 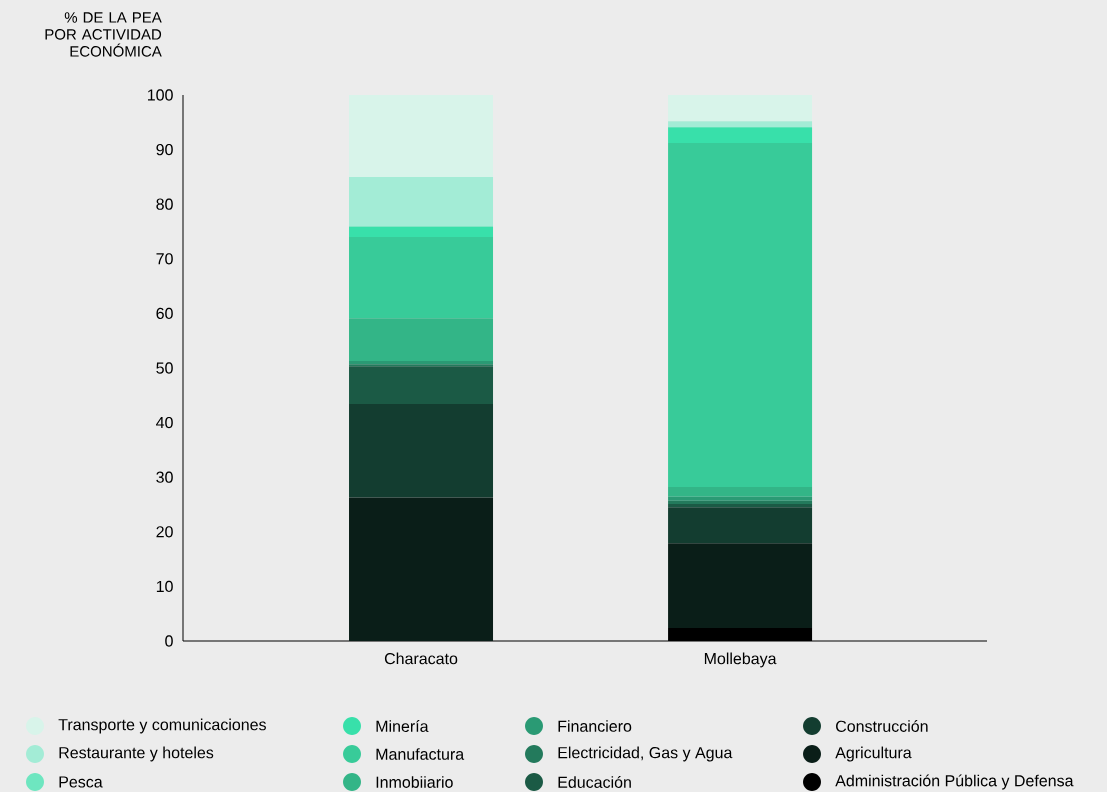 I want to click on y-tick-label: 30, so click(x=164, y=477).